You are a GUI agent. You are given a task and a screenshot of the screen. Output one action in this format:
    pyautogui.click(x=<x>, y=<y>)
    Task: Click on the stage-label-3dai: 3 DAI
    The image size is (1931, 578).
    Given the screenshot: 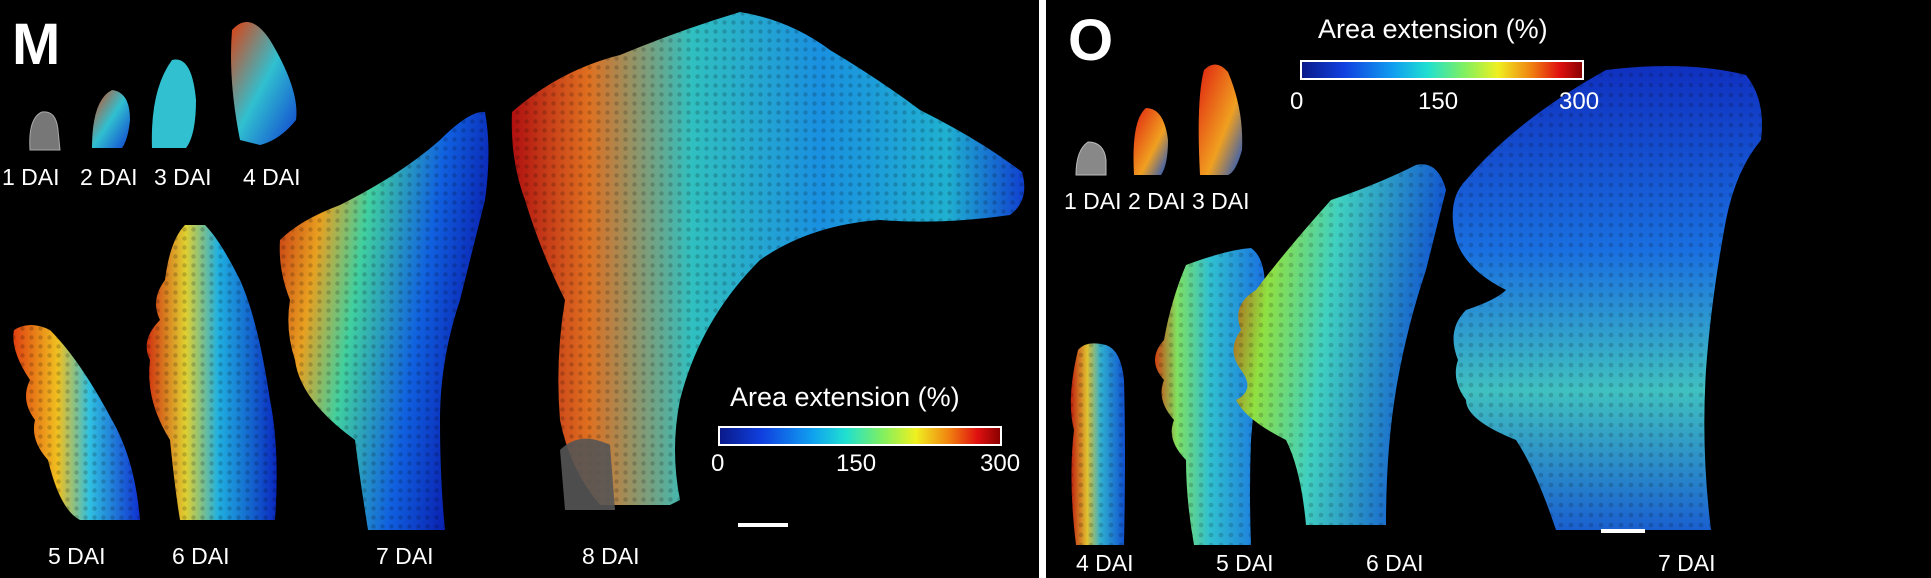 What is the action you would take?
    pyautogui.click(x=183, y=177)
    